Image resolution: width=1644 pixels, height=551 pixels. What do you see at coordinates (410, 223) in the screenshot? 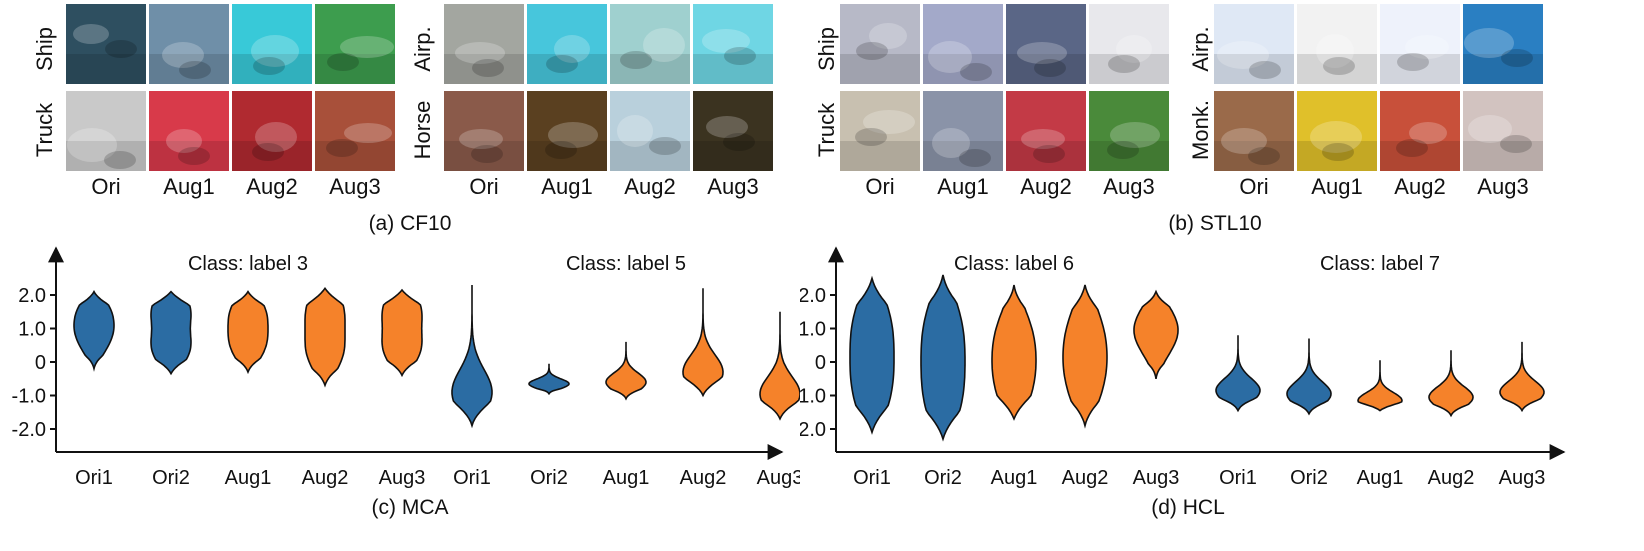
I see `caption-a: (a) CF10` at bounding box center [410, 223].